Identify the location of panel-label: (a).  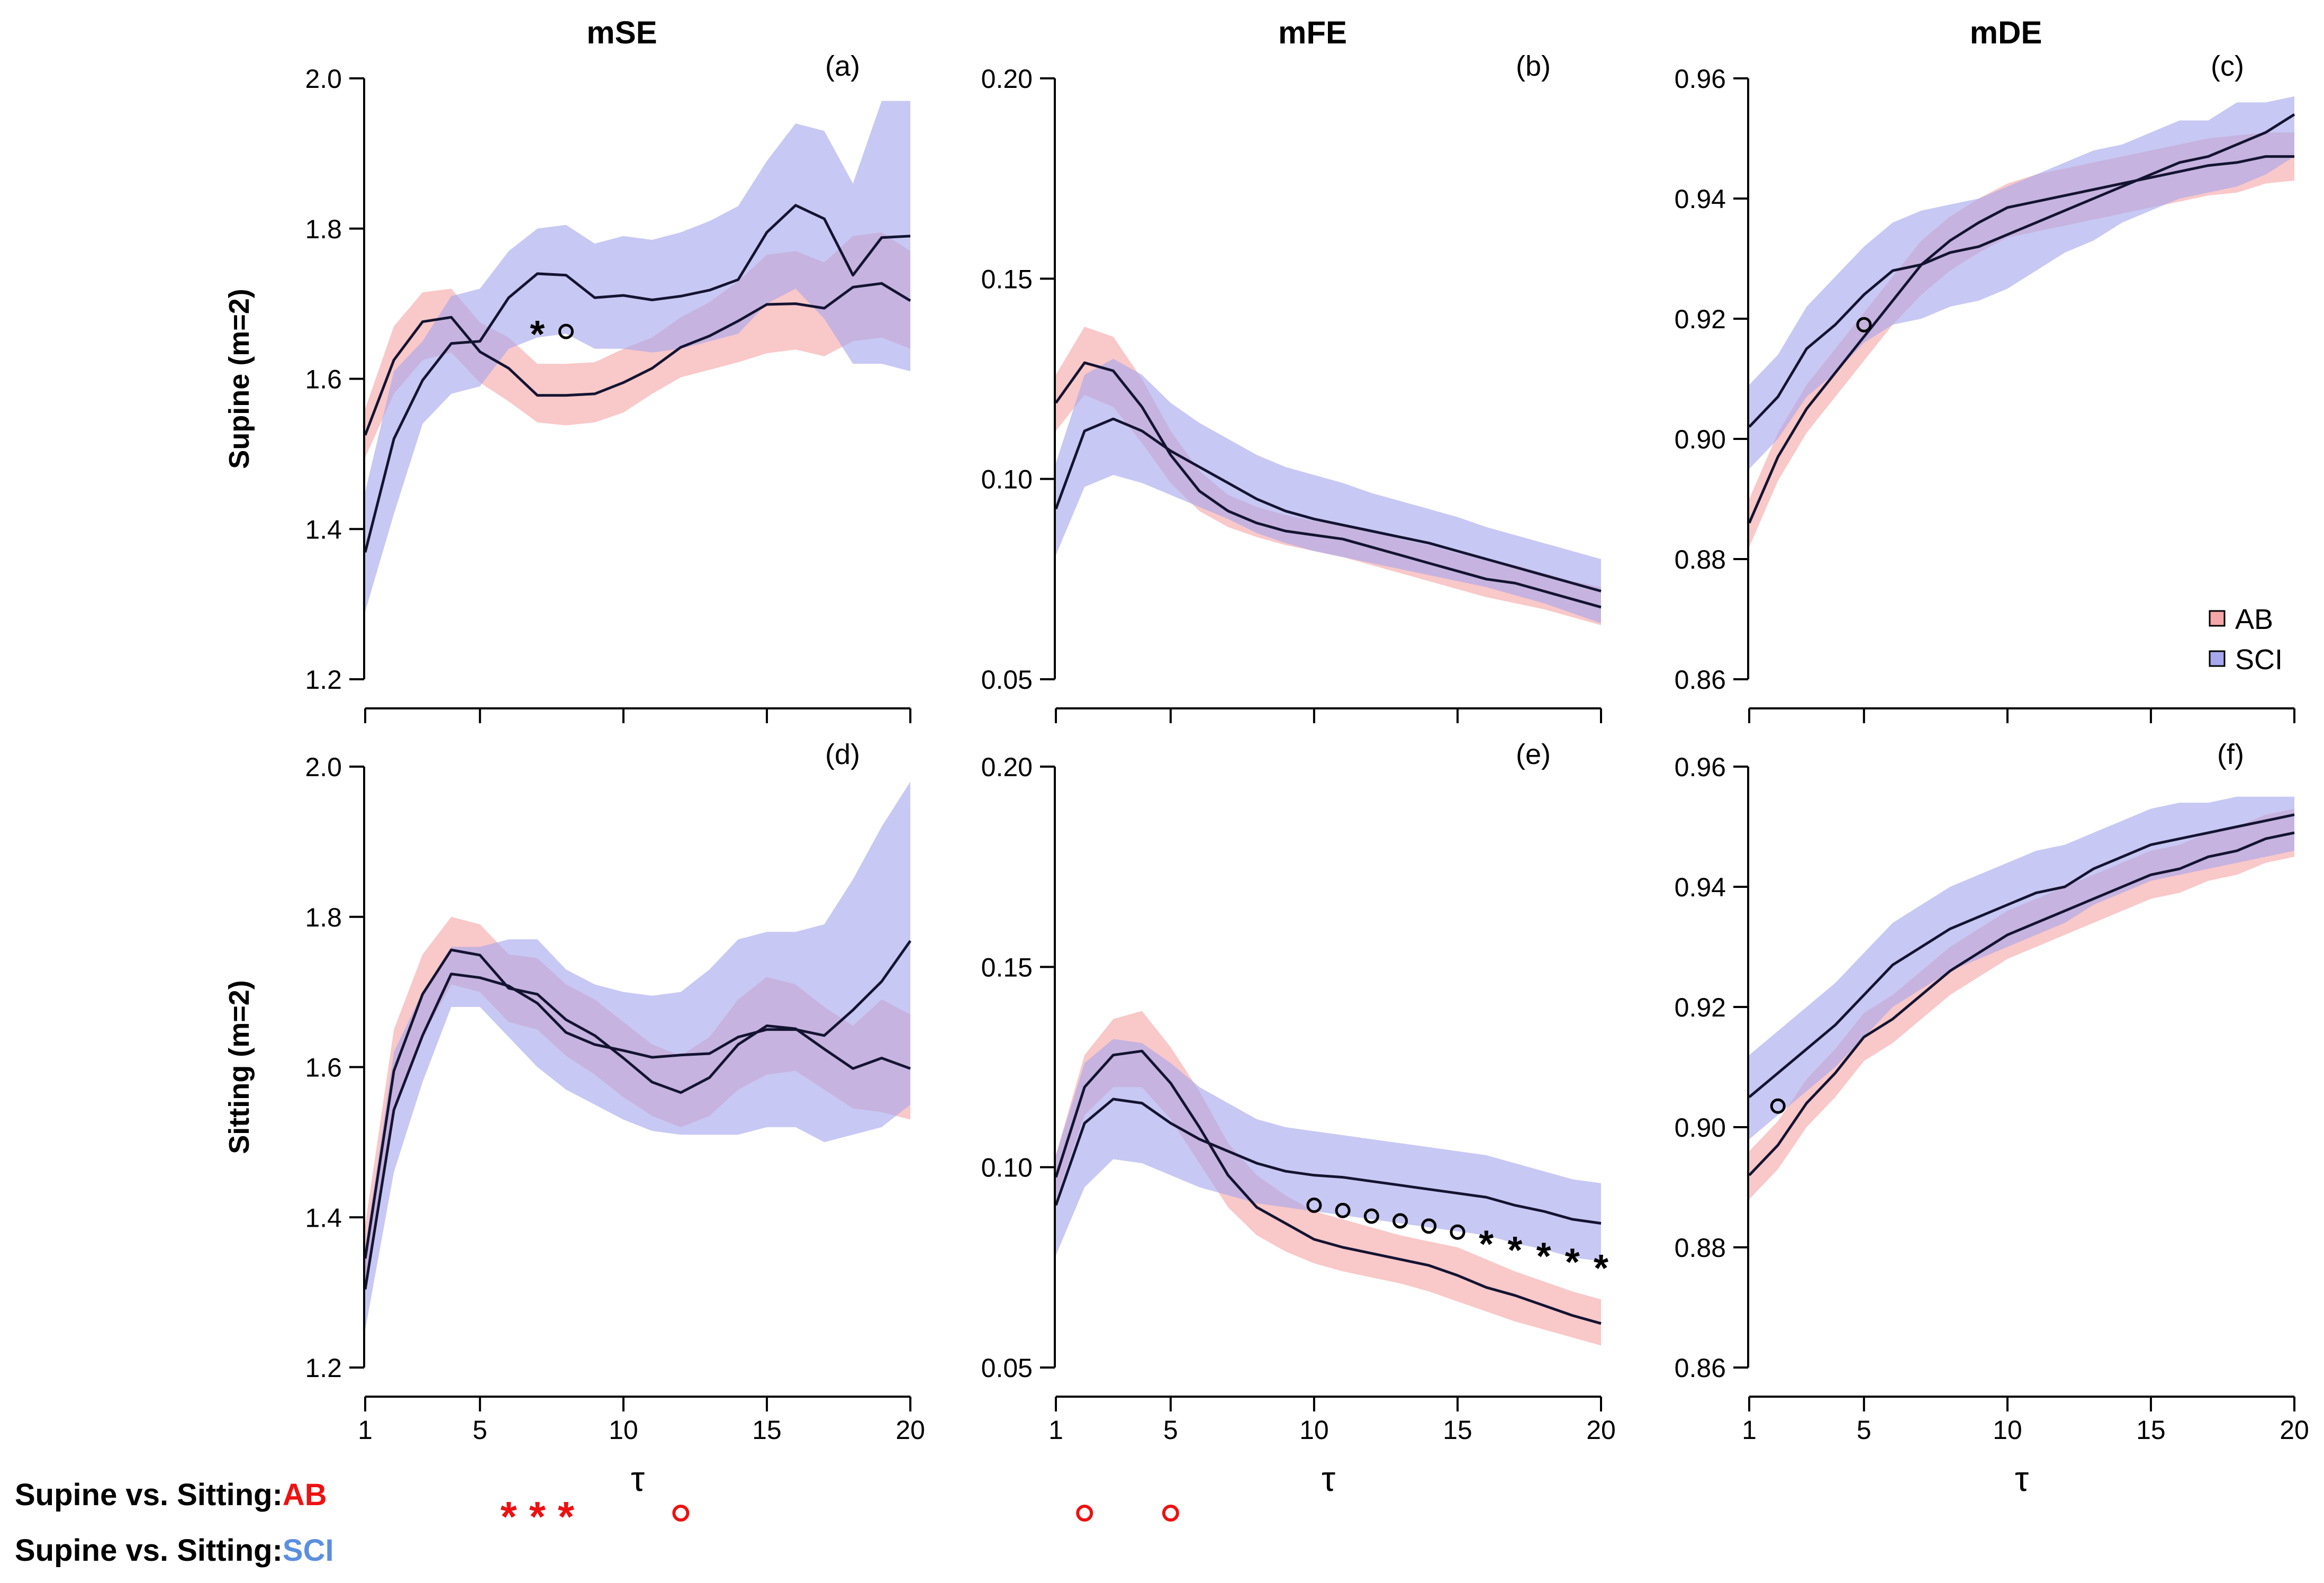
(843, 66).